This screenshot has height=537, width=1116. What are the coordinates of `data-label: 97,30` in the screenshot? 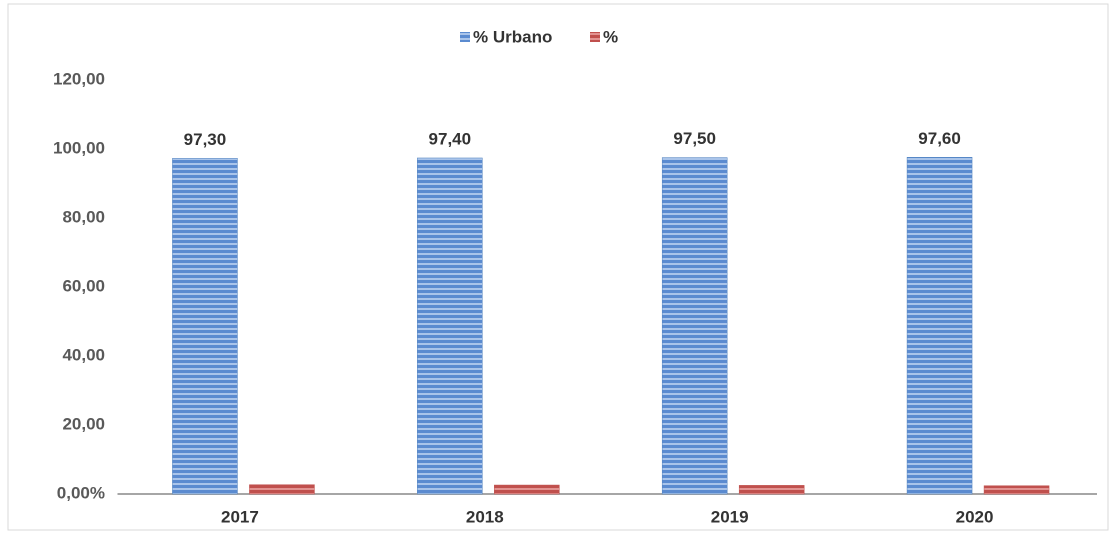 It's located at (205, 139).